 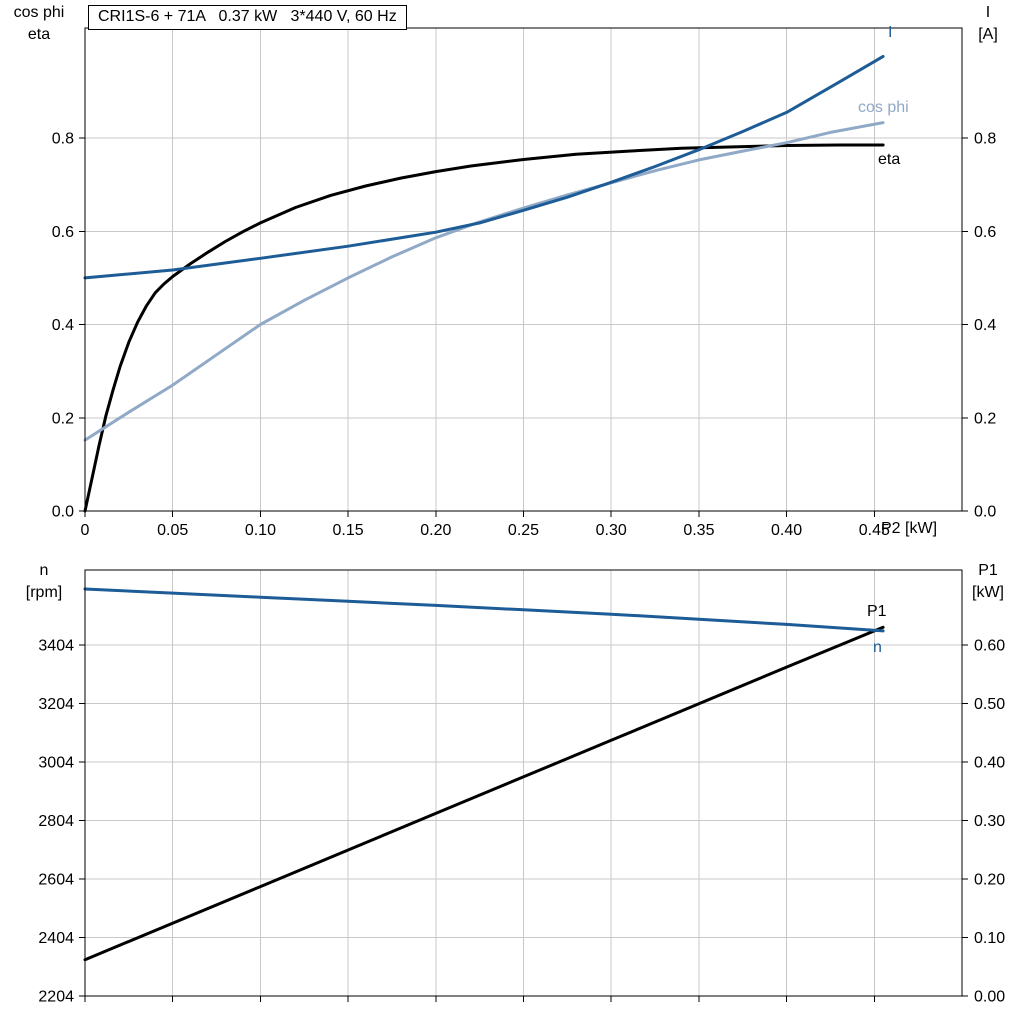 I want to click on axis-label-speed: n, so click(x=44, y=570).